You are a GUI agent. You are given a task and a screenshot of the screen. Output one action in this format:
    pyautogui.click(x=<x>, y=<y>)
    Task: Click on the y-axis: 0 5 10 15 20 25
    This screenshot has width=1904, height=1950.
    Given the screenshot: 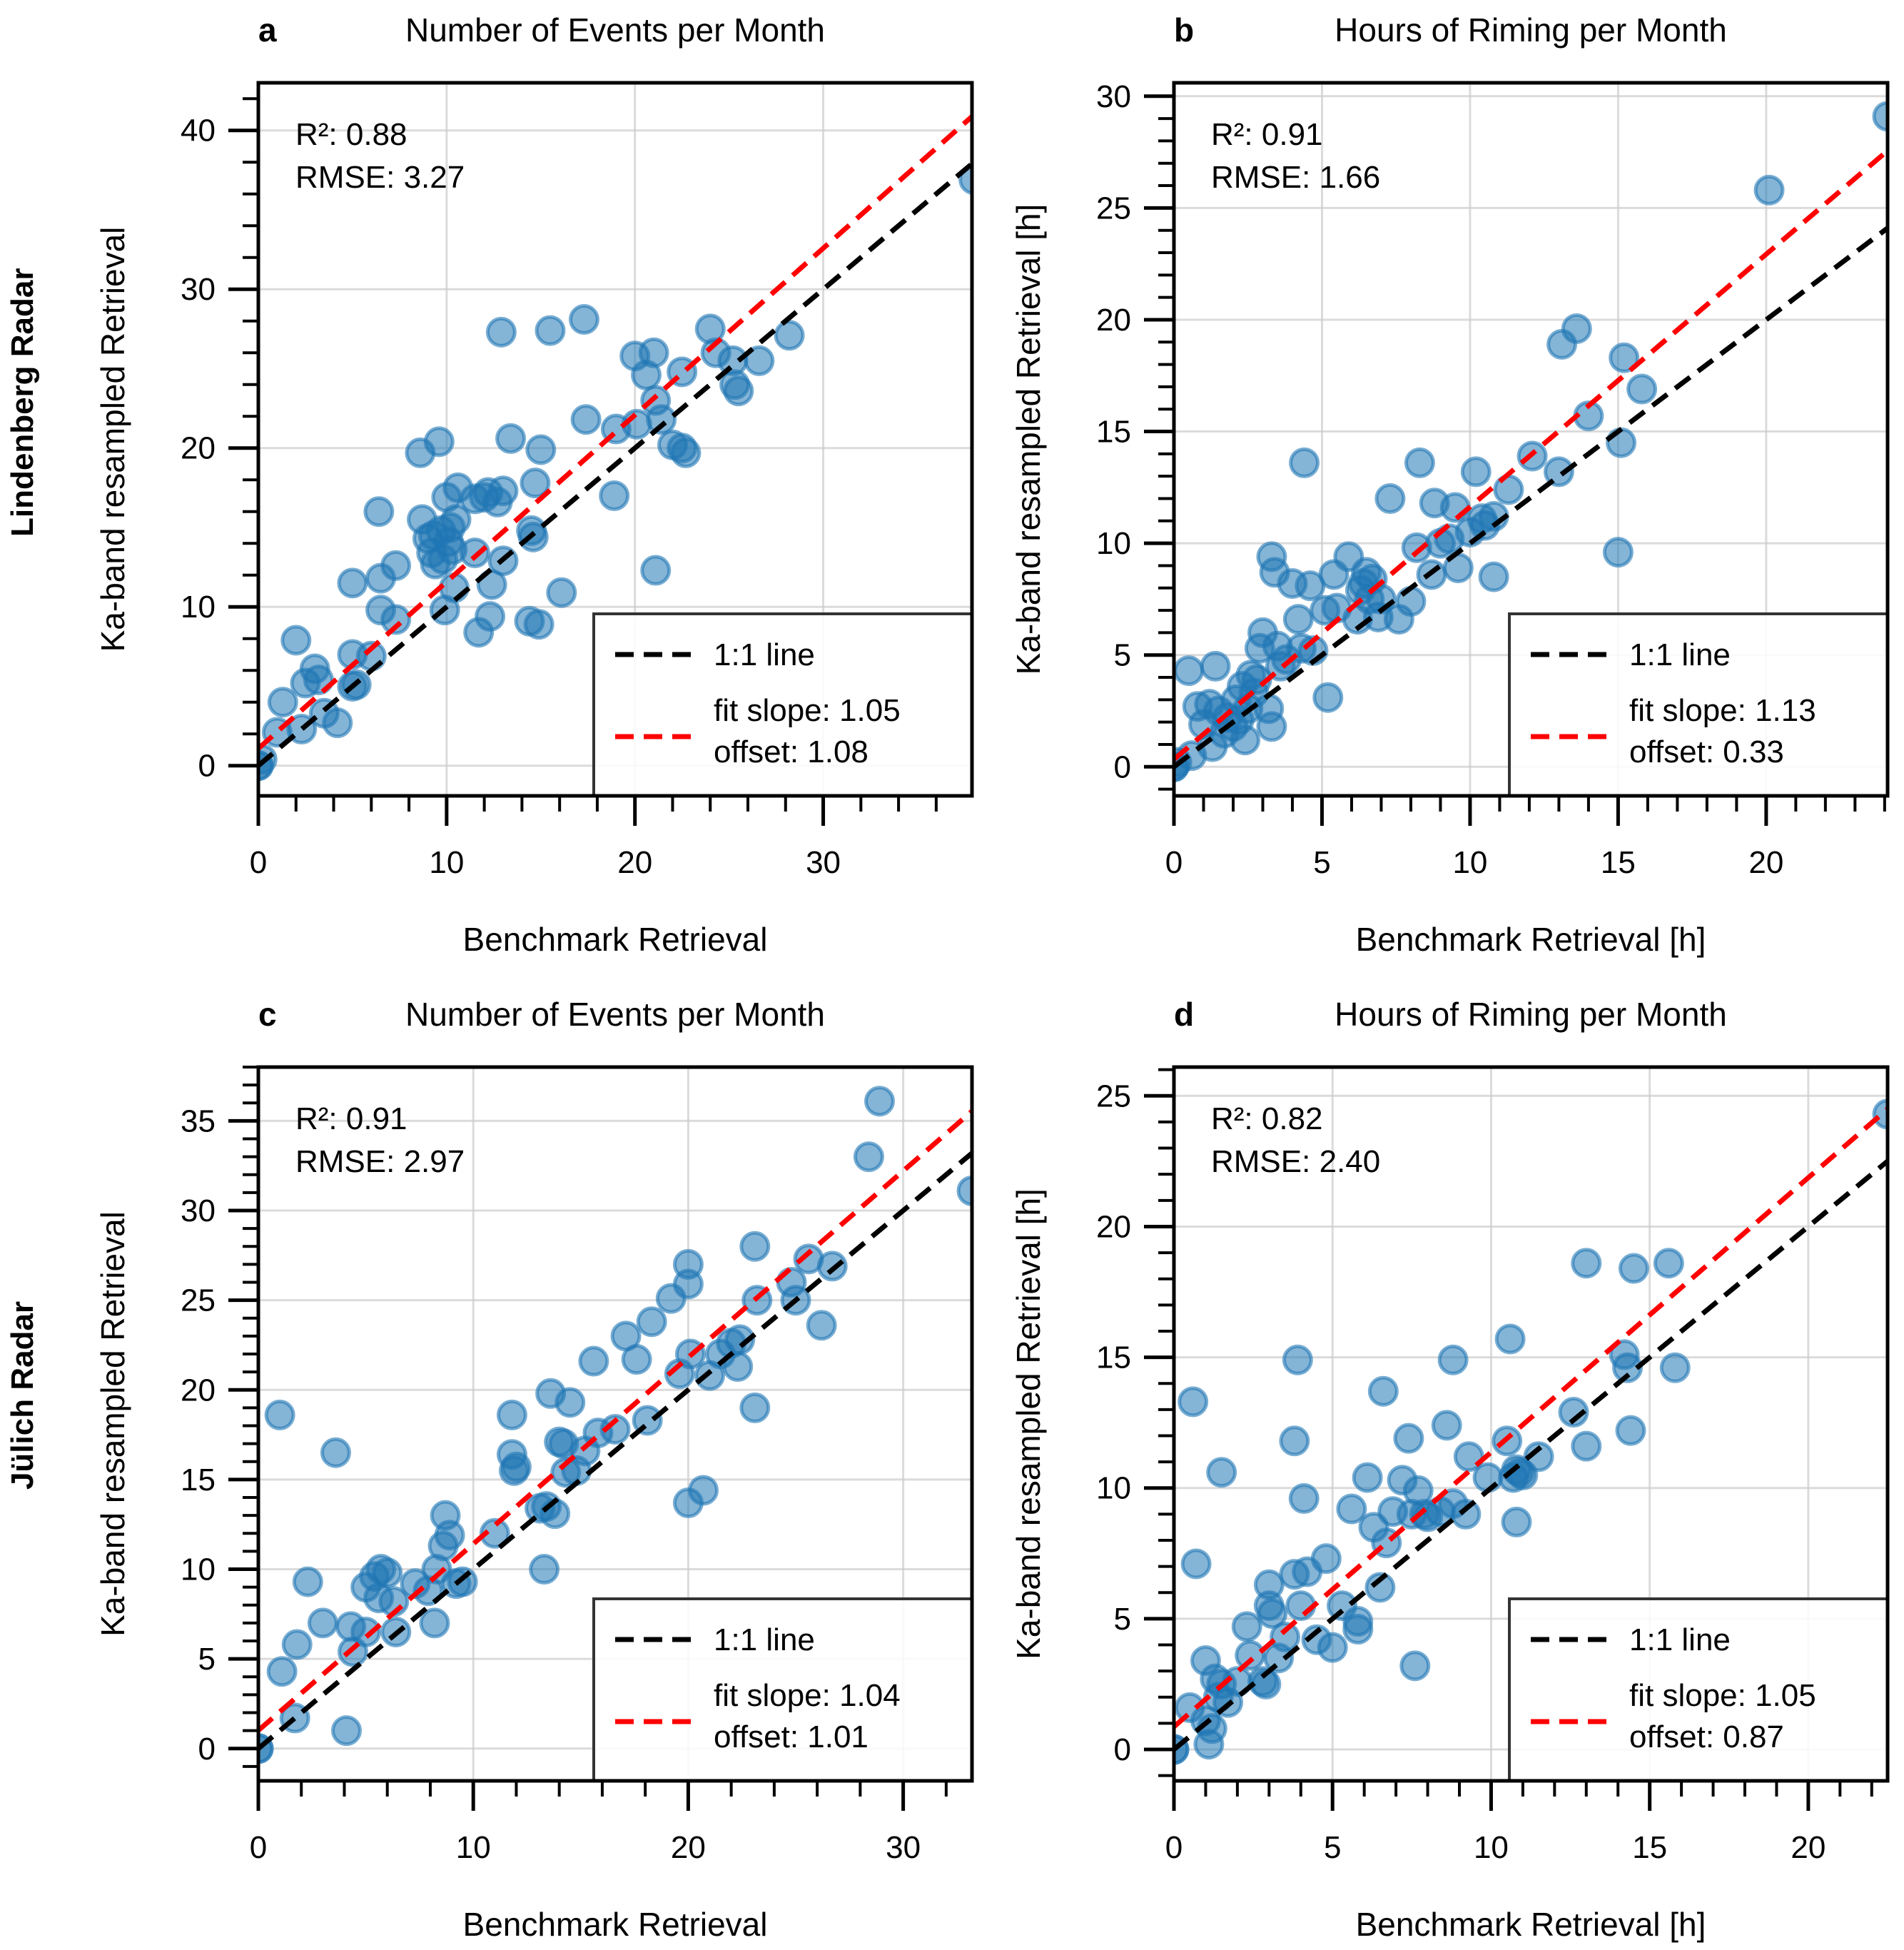 What is the action you would take?
    pyautogui.click(x=1135, y=1422)
    